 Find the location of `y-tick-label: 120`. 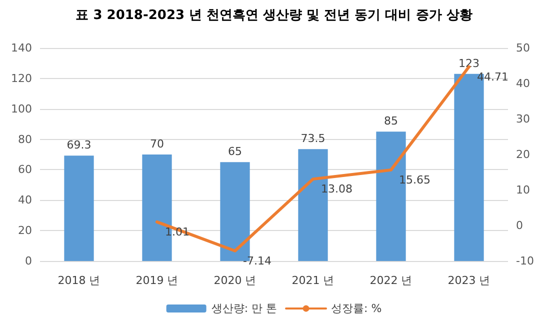

y-tick-label: 120 is located at coordinates (21, 78).